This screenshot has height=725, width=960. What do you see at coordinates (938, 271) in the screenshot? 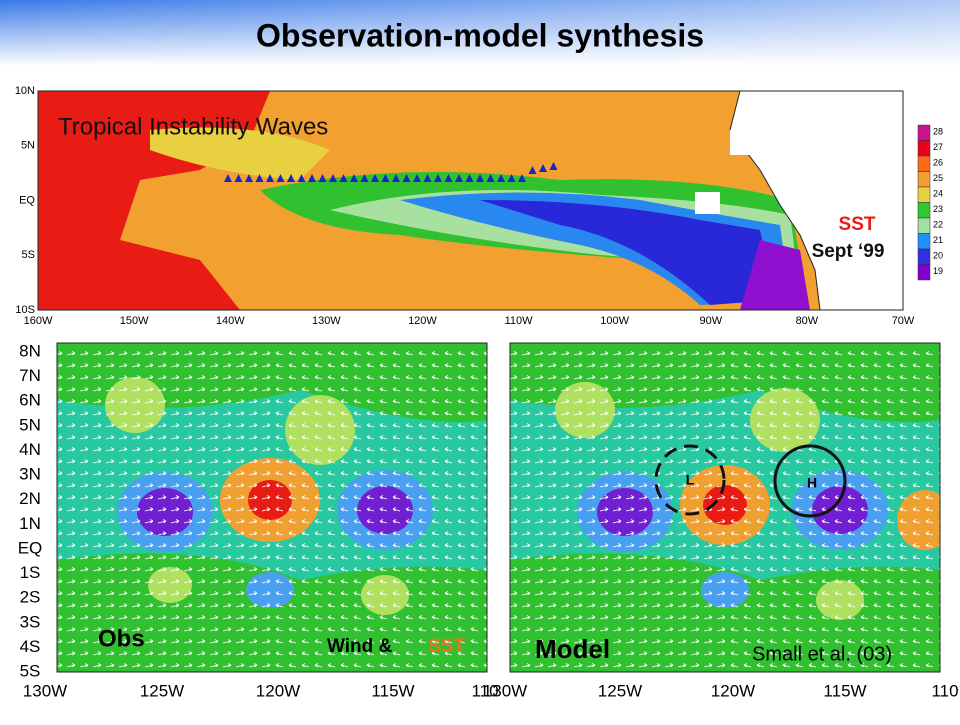
I see `colorbar-label: 19` at bounding box center [938, 271].